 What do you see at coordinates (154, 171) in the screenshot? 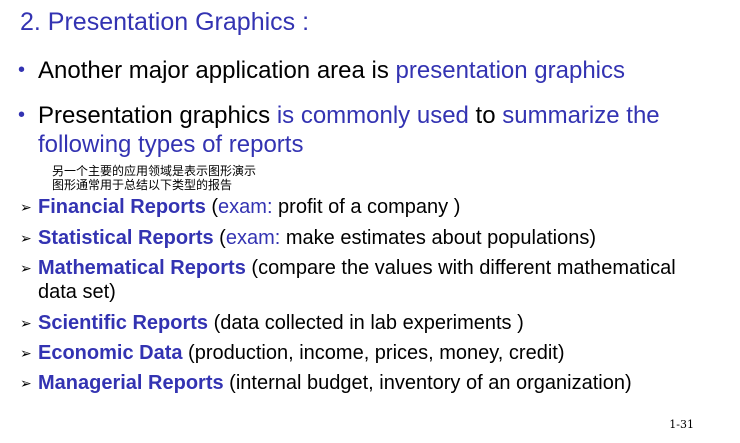
I see `chinese-note-line-1: 另一个主要的应用领域是表示图形演示` at bounding box center [154, 171].